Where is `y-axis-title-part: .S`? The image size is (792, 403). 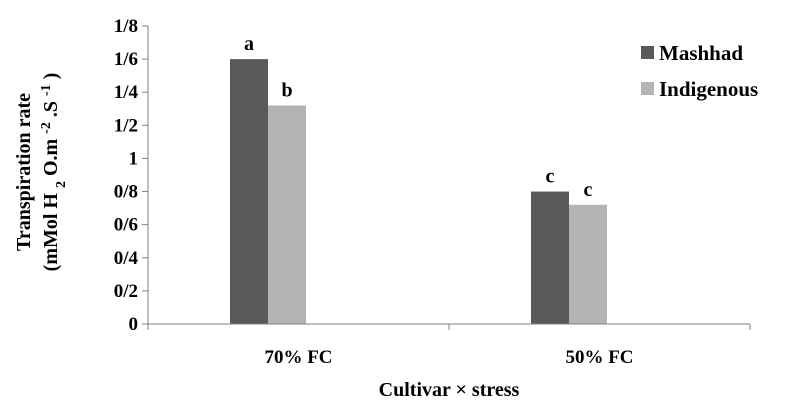 y-axis-title-part: .S is located at coordinates (51, 109).